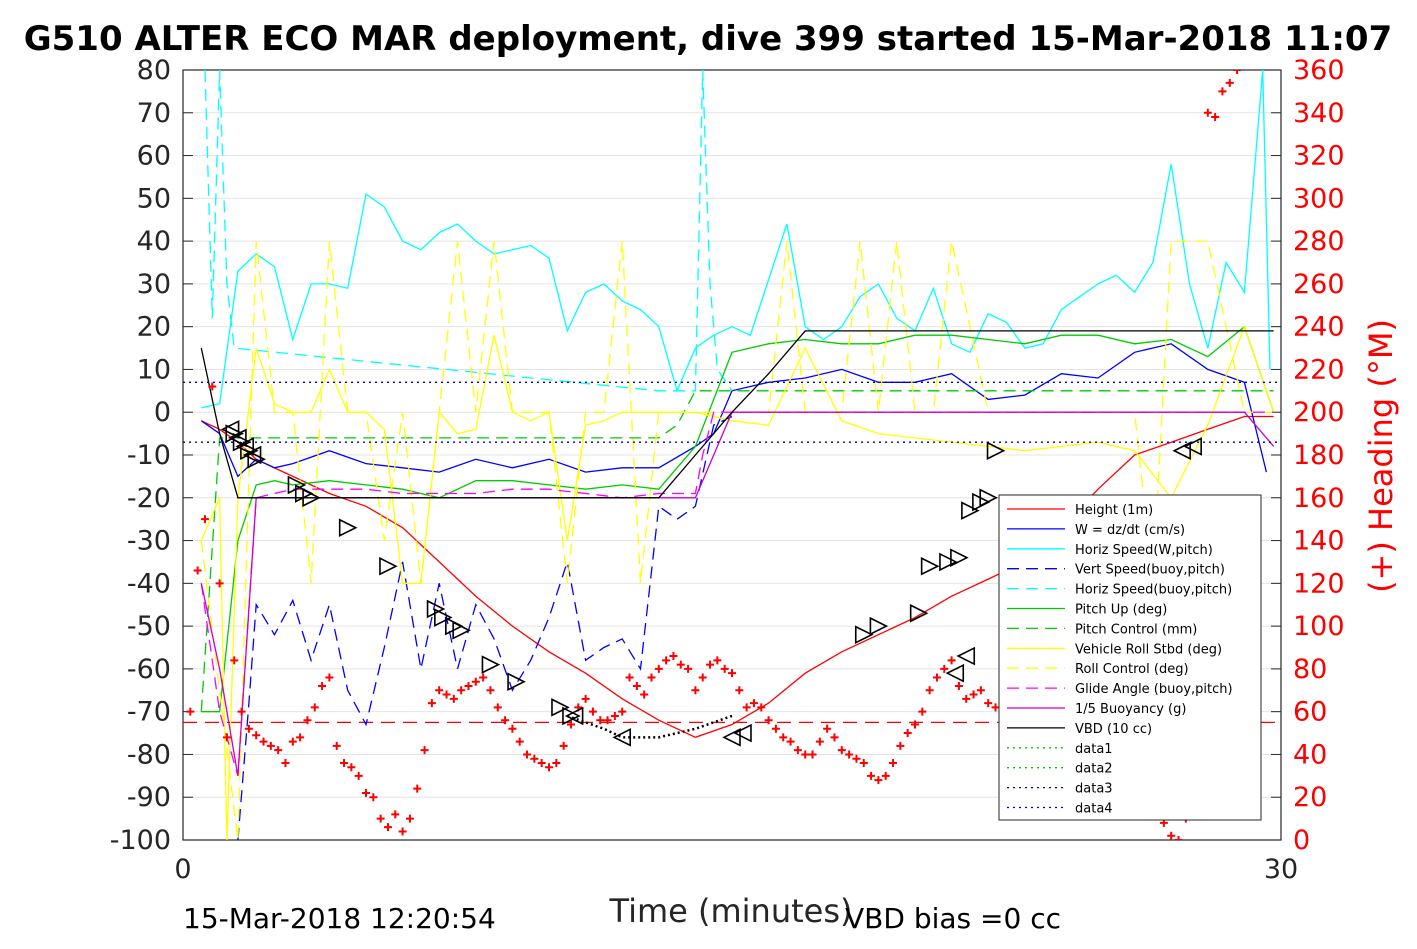  I want to click on legend-entry-5: Horiz Speed(buoy,pitch), so click(1153, 590).